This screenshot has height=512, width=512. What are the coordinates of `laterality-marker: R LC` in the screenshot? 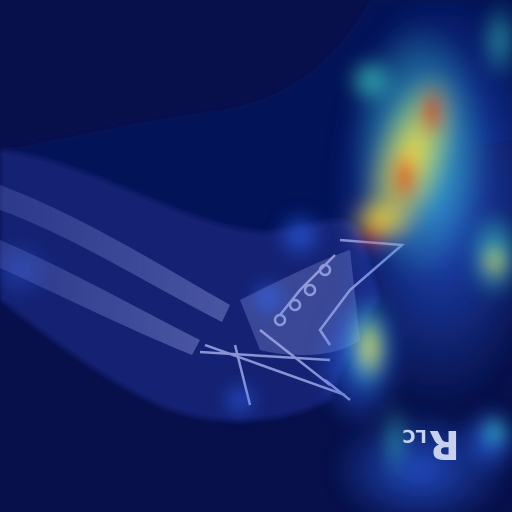 It's located at (431, 435).